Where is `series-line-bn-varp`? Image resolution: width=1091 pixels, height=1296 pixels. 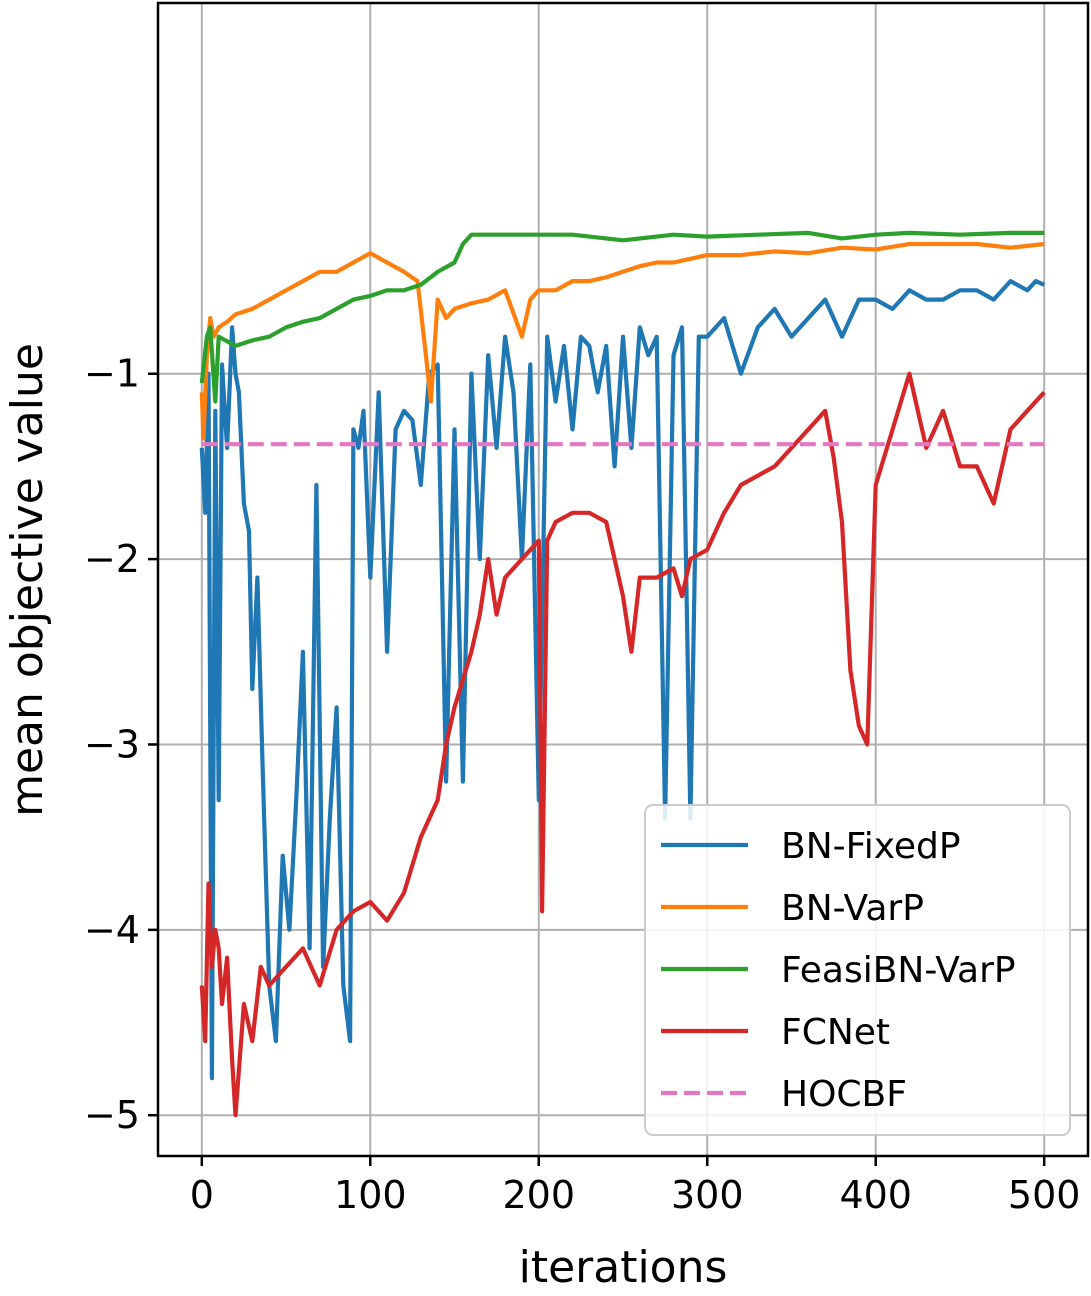
series-line-bn-varp is located at coordinates (622, 341).